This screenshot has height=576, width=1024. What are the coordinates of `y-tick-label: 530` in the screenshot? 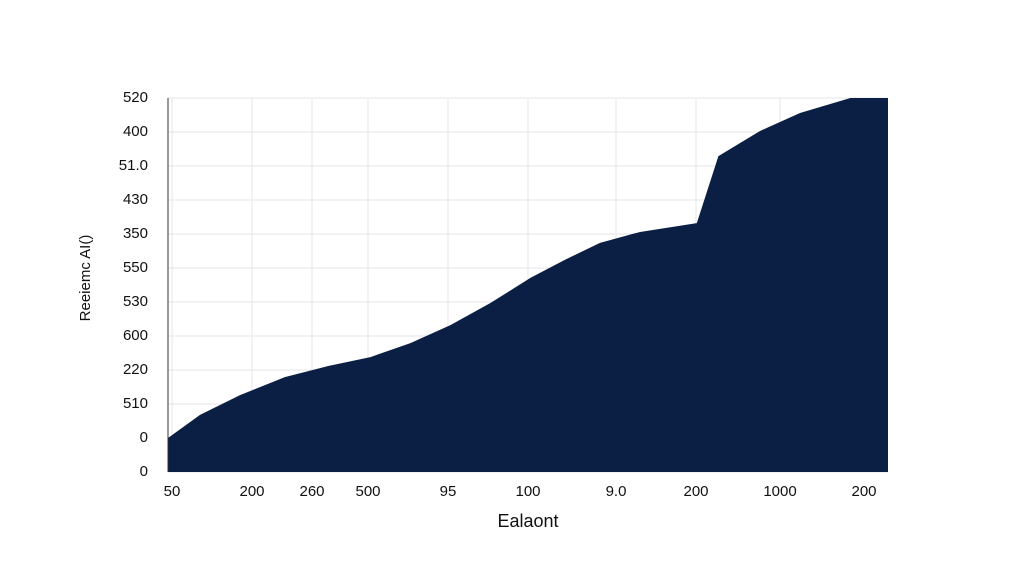 It's located at (135, 301).